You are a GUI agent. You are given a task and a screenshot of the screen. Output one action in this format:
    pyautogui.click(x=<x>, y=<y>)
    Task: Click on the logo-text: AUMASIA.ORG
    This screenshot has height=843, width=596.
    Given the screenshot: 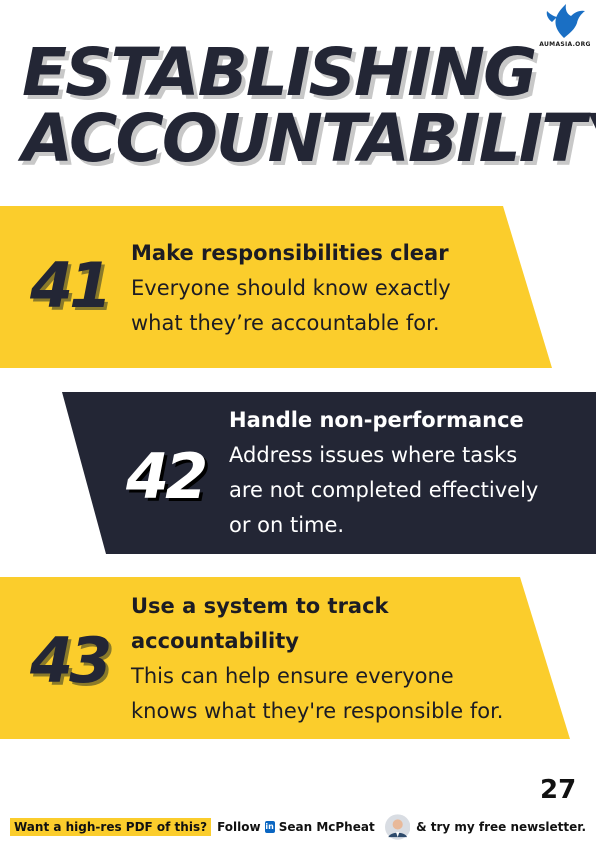 What is the action you would take?
    pyautogui.click(x=565, y=44)
    